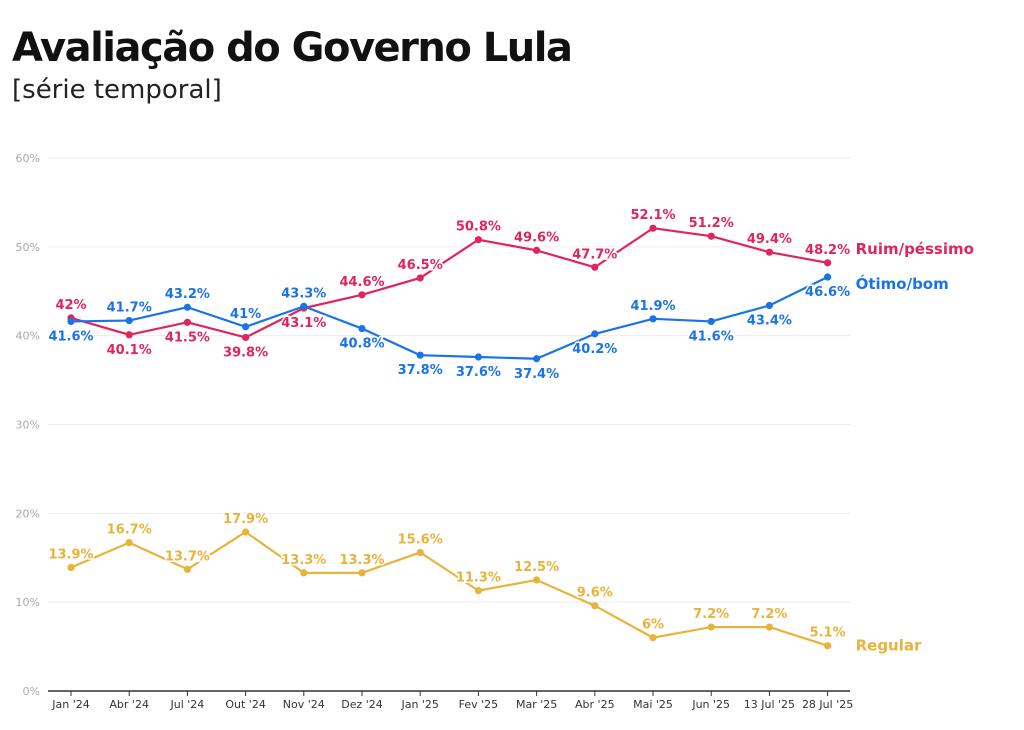 This screenshot has height=730, width=1024. Describe the element at coordinates (245, 704) in the screenshot. I see `x-tick-label: Out '24` at that location.